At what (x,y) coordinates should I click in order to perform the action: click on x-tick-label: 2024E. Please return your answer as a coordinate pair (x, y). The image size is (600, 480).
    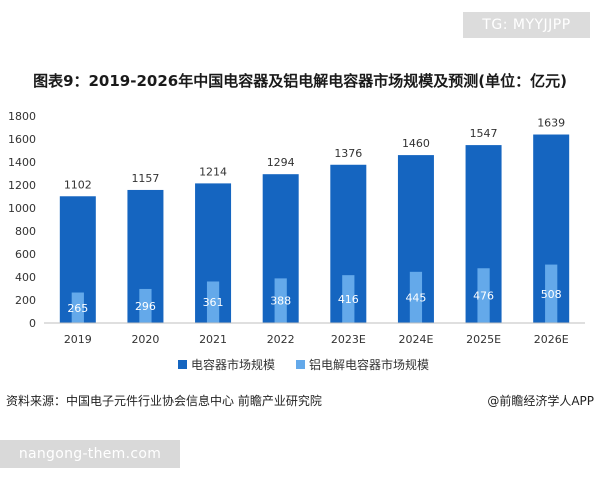
    Looking at the image, I should click on (415, 339).